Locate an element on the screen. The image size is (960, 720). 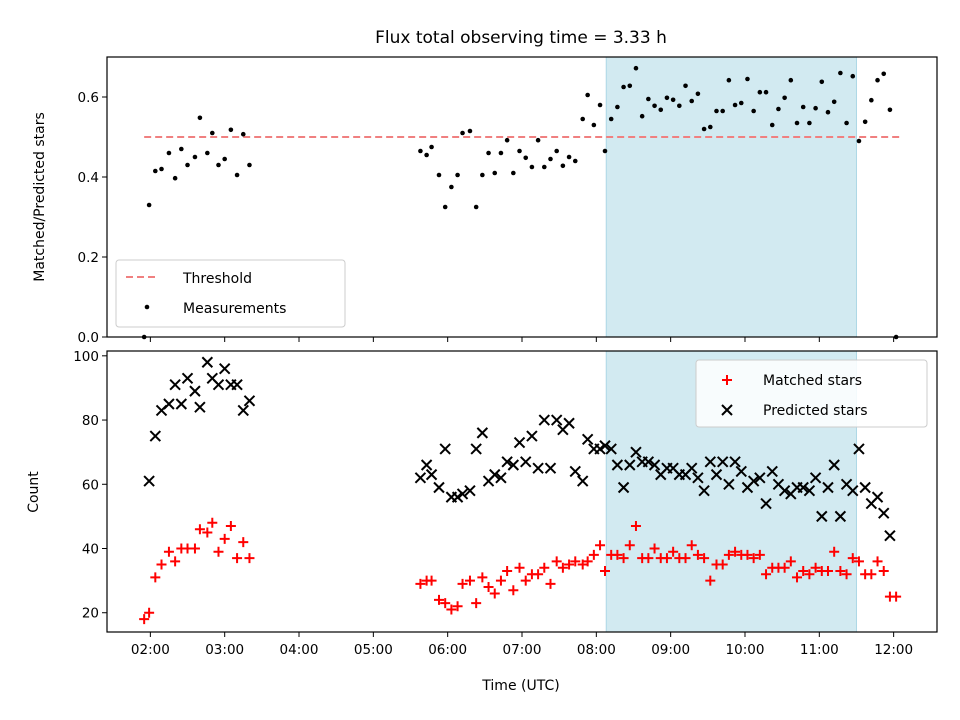
y-tick-label: 0.4 is located at coordinates (88, 178).